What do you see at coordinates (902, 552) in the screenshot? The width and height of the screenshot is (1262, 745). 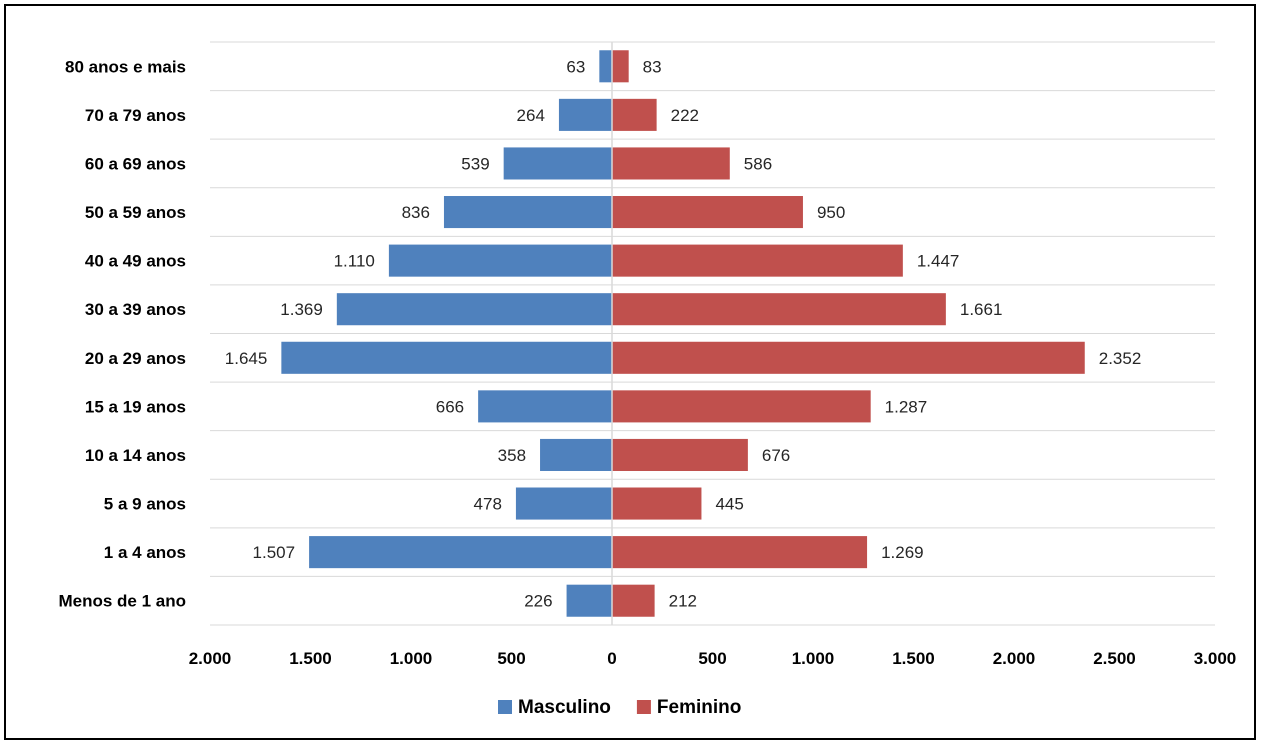 I see `data-label-feminino-1-a-4-anos: 1.269` at bounding box center [902, 552].